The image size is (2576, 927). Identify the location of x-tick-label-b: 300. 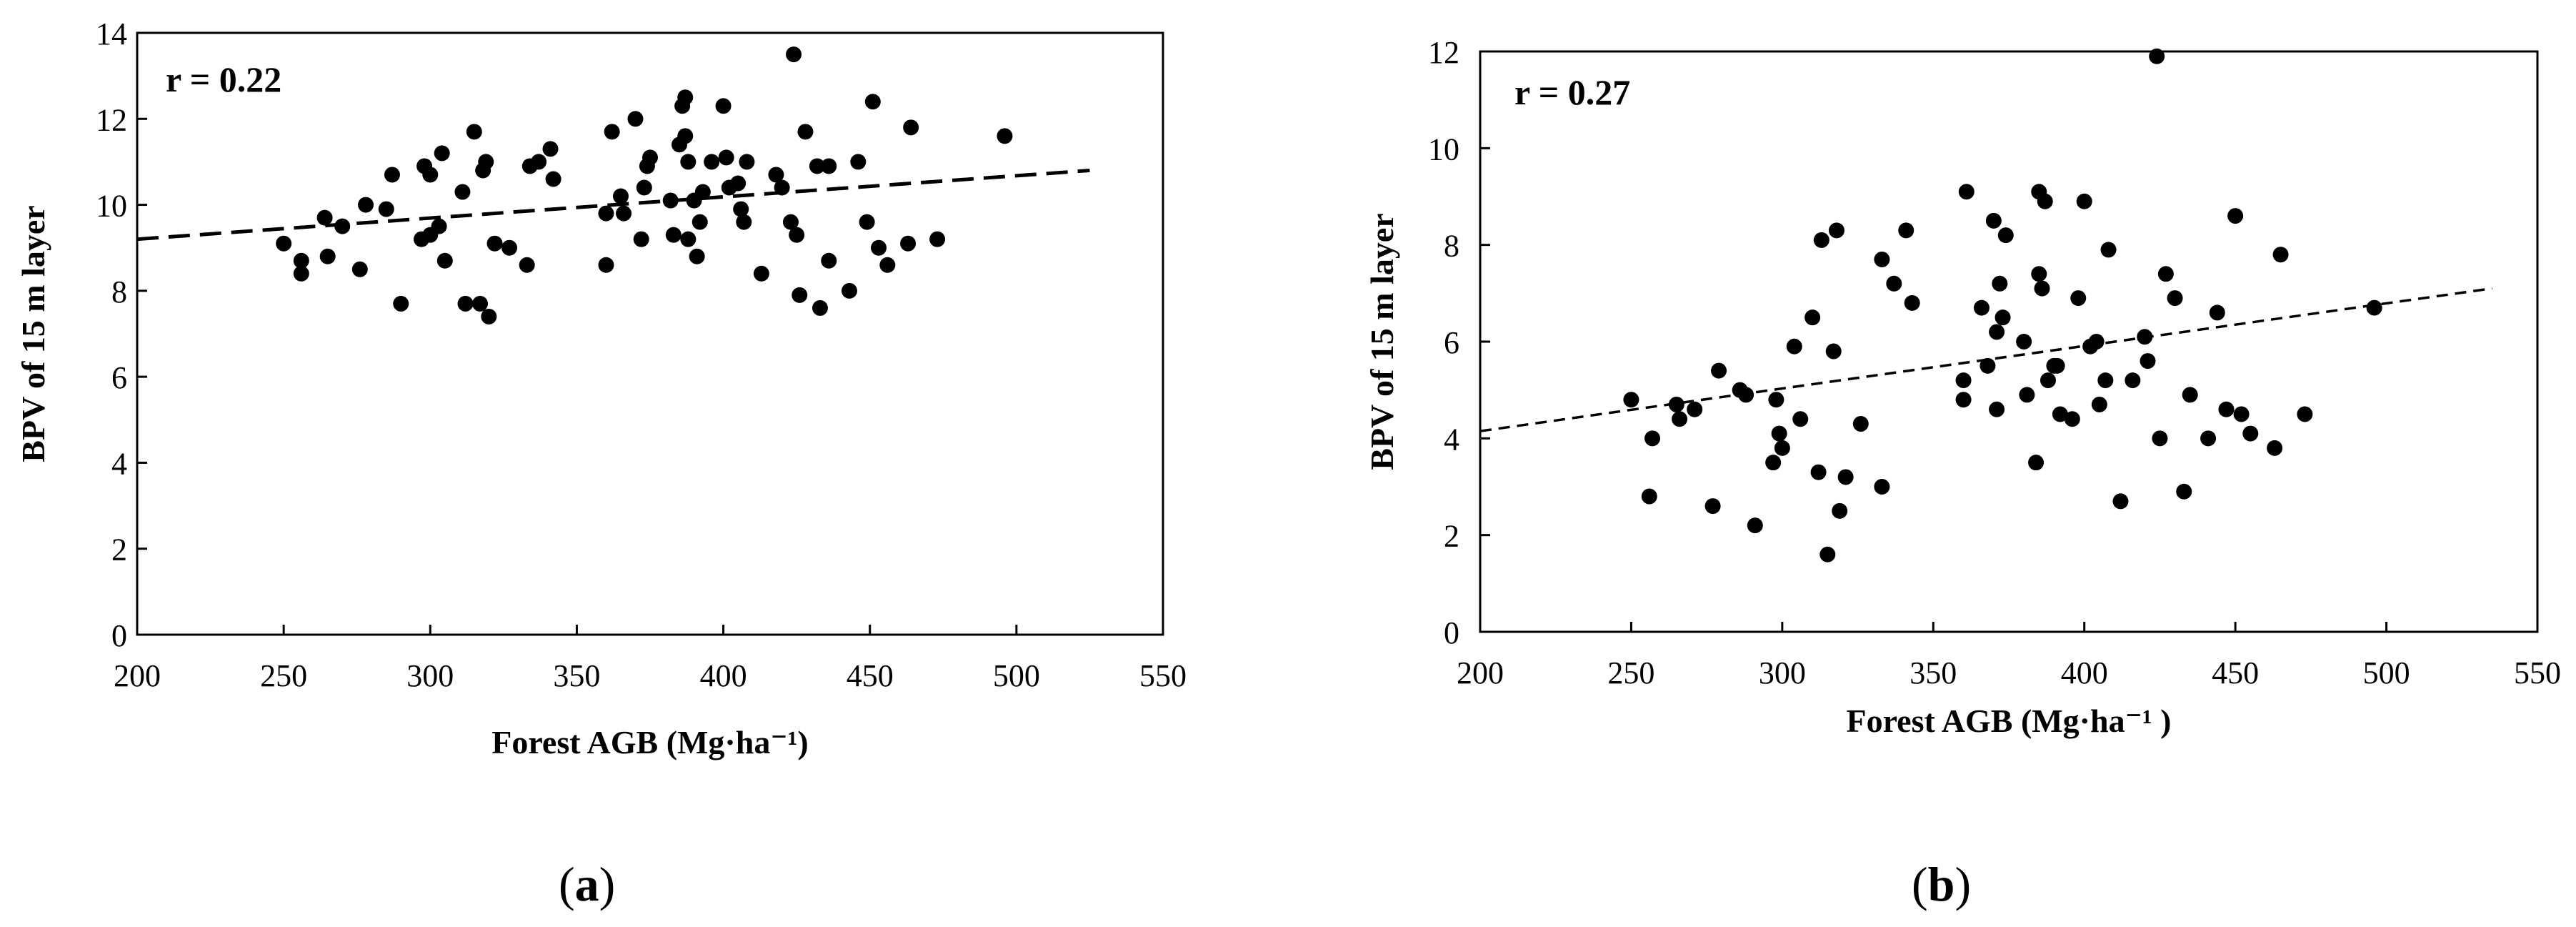
(1782, 672).